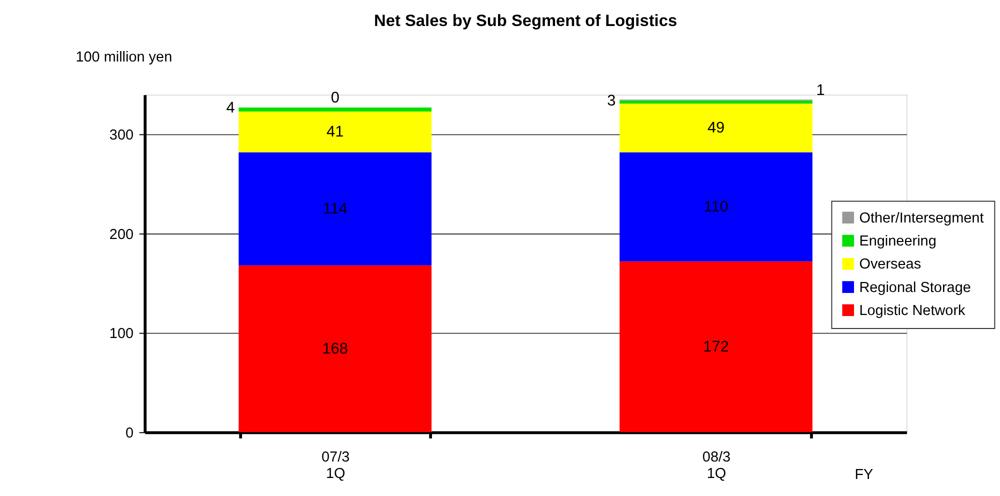 The width and height of the screenshot is (1000, 496). I want to click on x-axis-title: FY, so click(864, 474).